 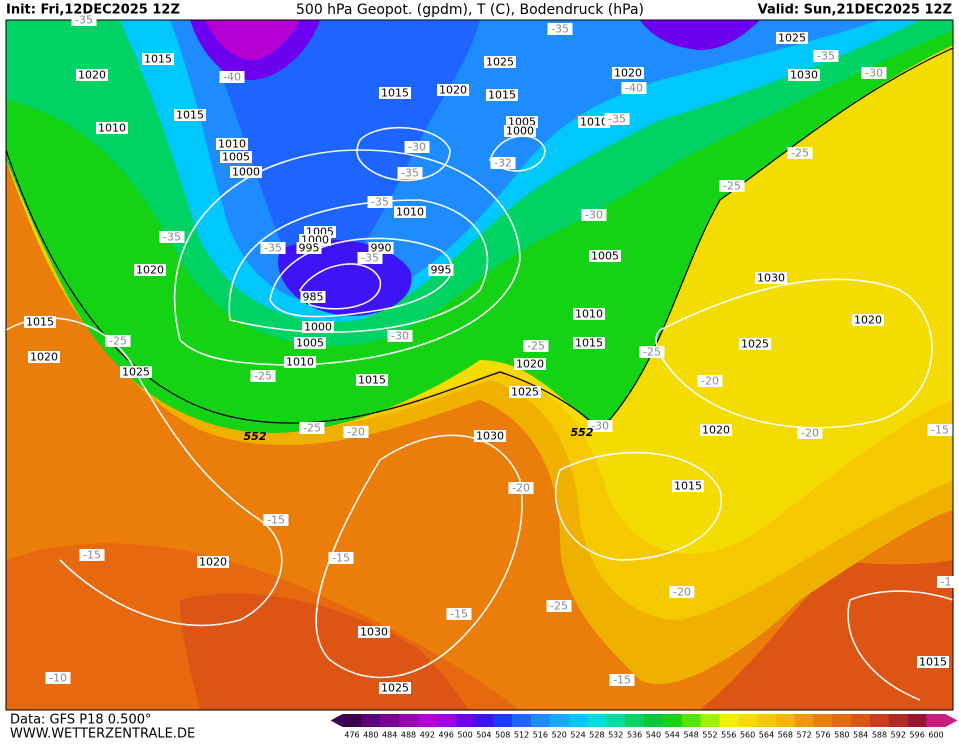 I want to click on geopotential-label: 552, so click(x=582, y=432).